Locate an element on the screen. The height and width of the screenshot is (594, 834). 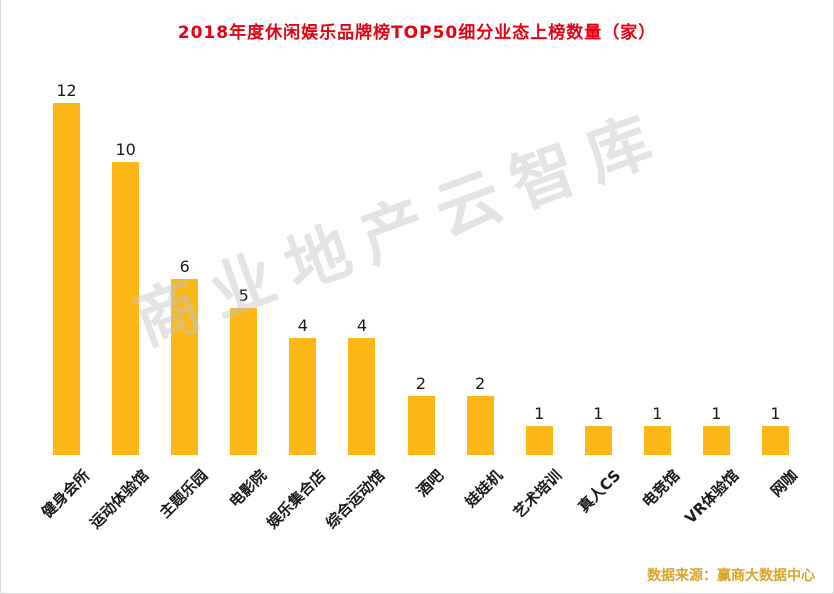
bar-column: 6 主题乐园 is located at coordinates (184, 297).